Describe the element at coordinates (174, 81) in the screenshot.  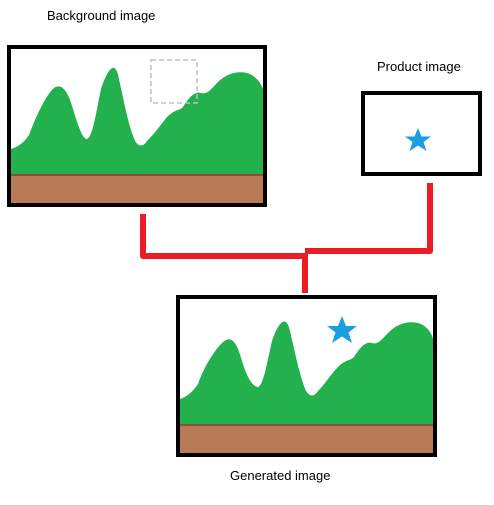
I see `placement-placeholder` at that location.